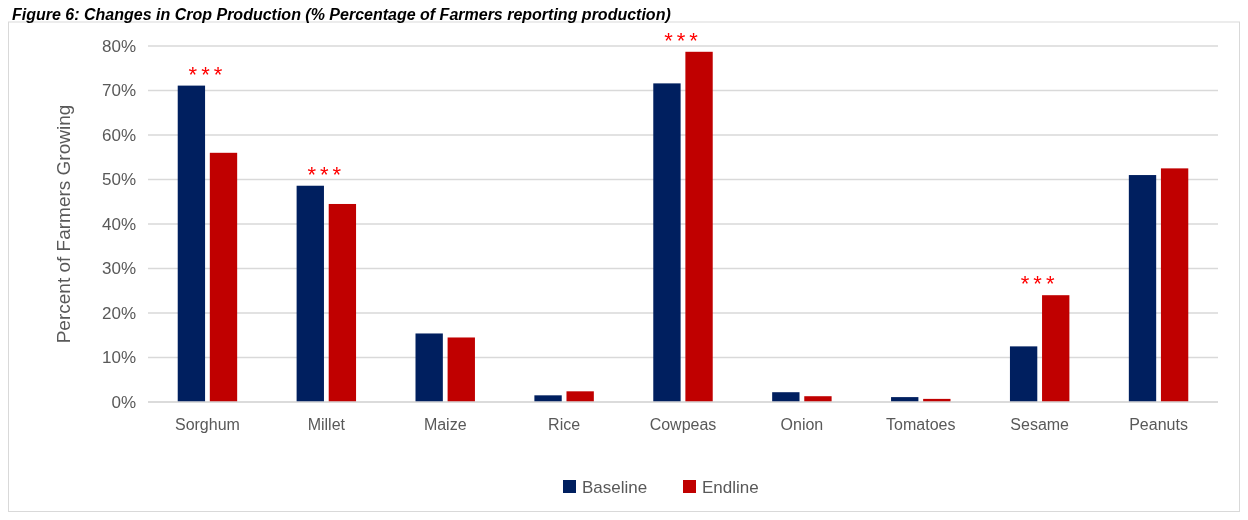  I want to click on x-tick-label: Peanuts, so click(1158, 424).